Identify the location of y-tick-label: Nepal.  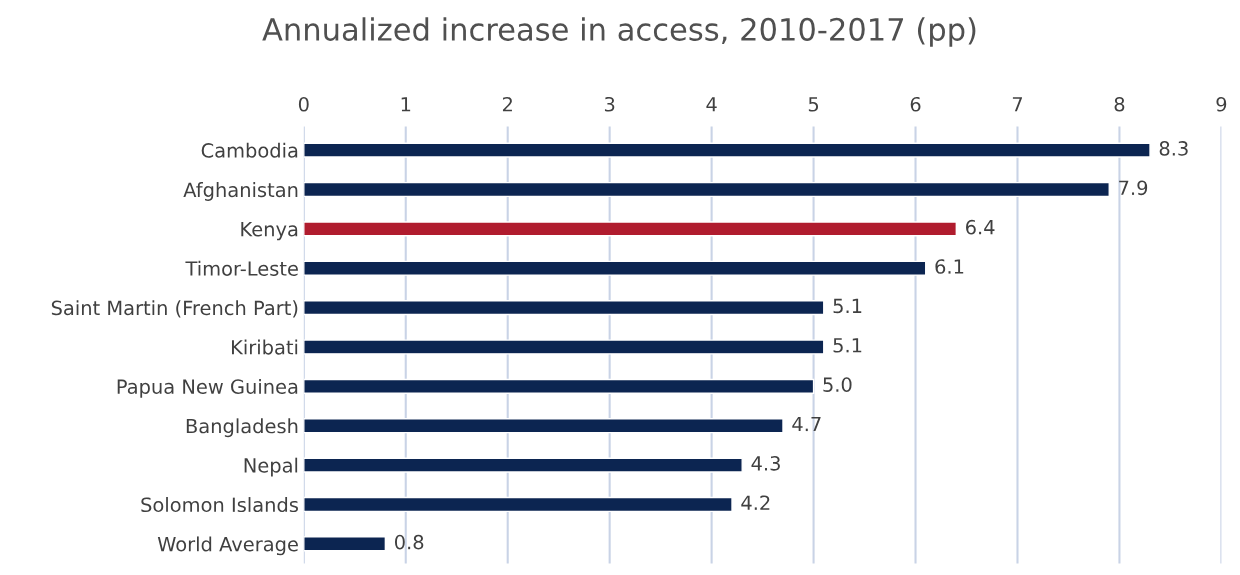
(271, 467).